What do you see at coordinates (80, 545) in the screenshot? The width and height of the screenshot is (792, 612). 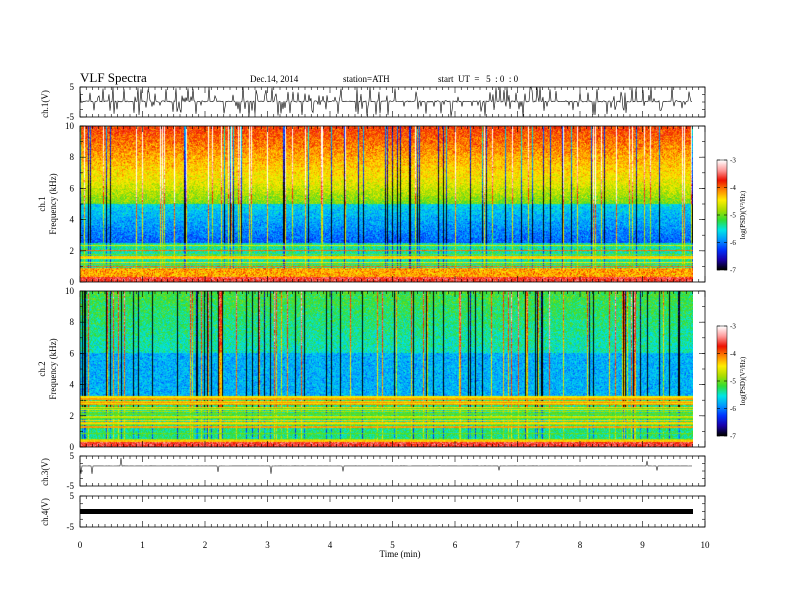 I see `x-tick-label-0: 0` at bounding box center [80, 545].